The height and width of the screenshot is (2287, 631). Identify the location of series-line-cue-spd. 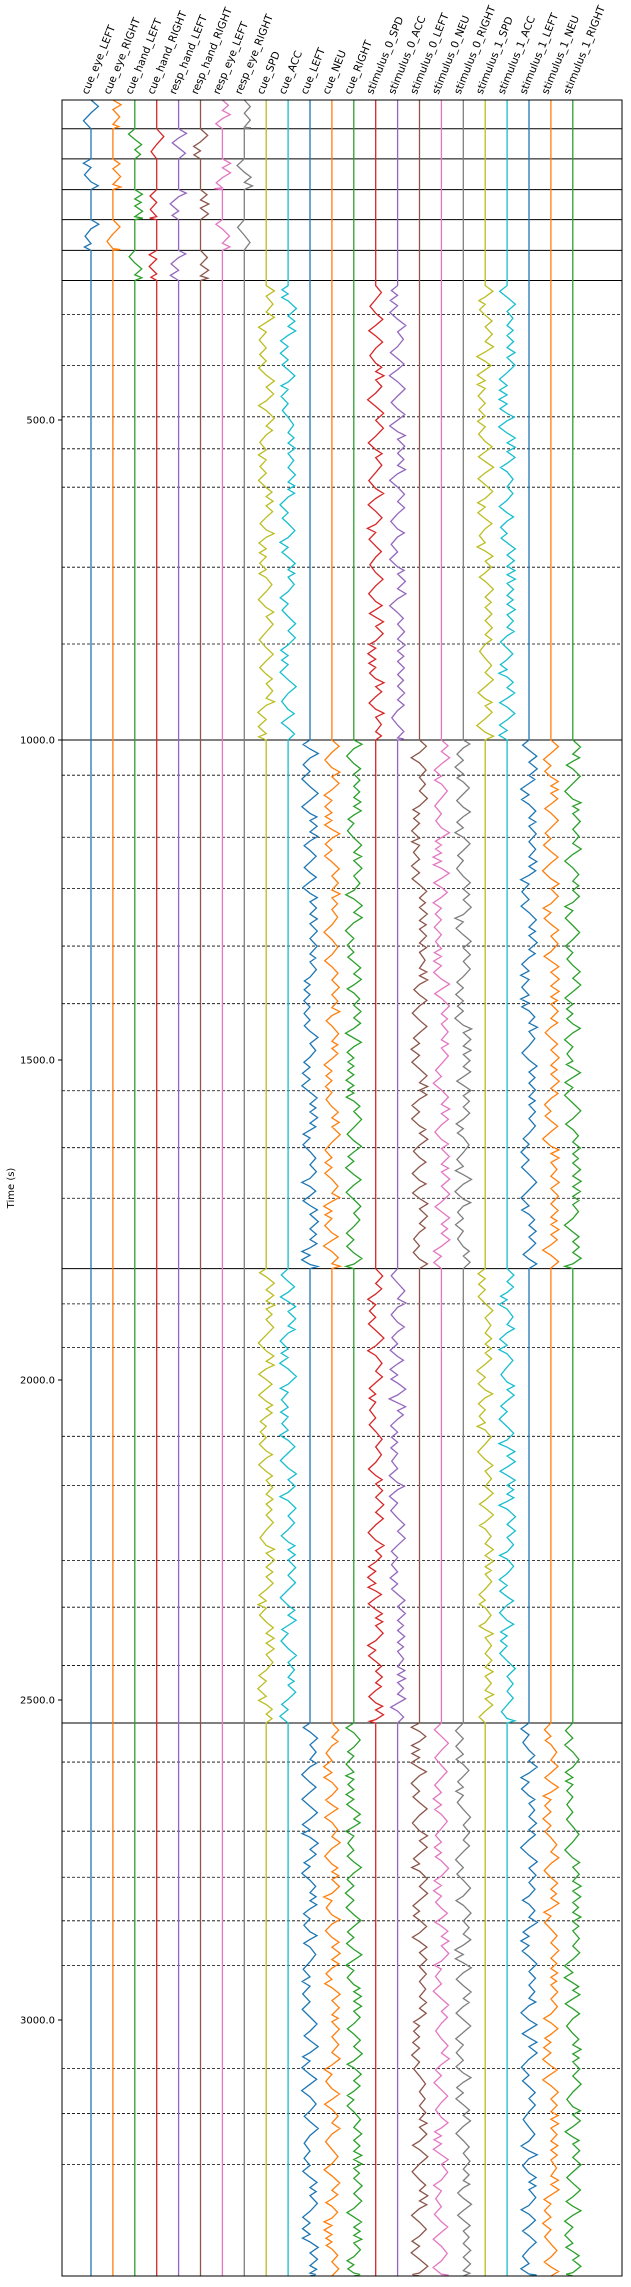
(266, 1188).